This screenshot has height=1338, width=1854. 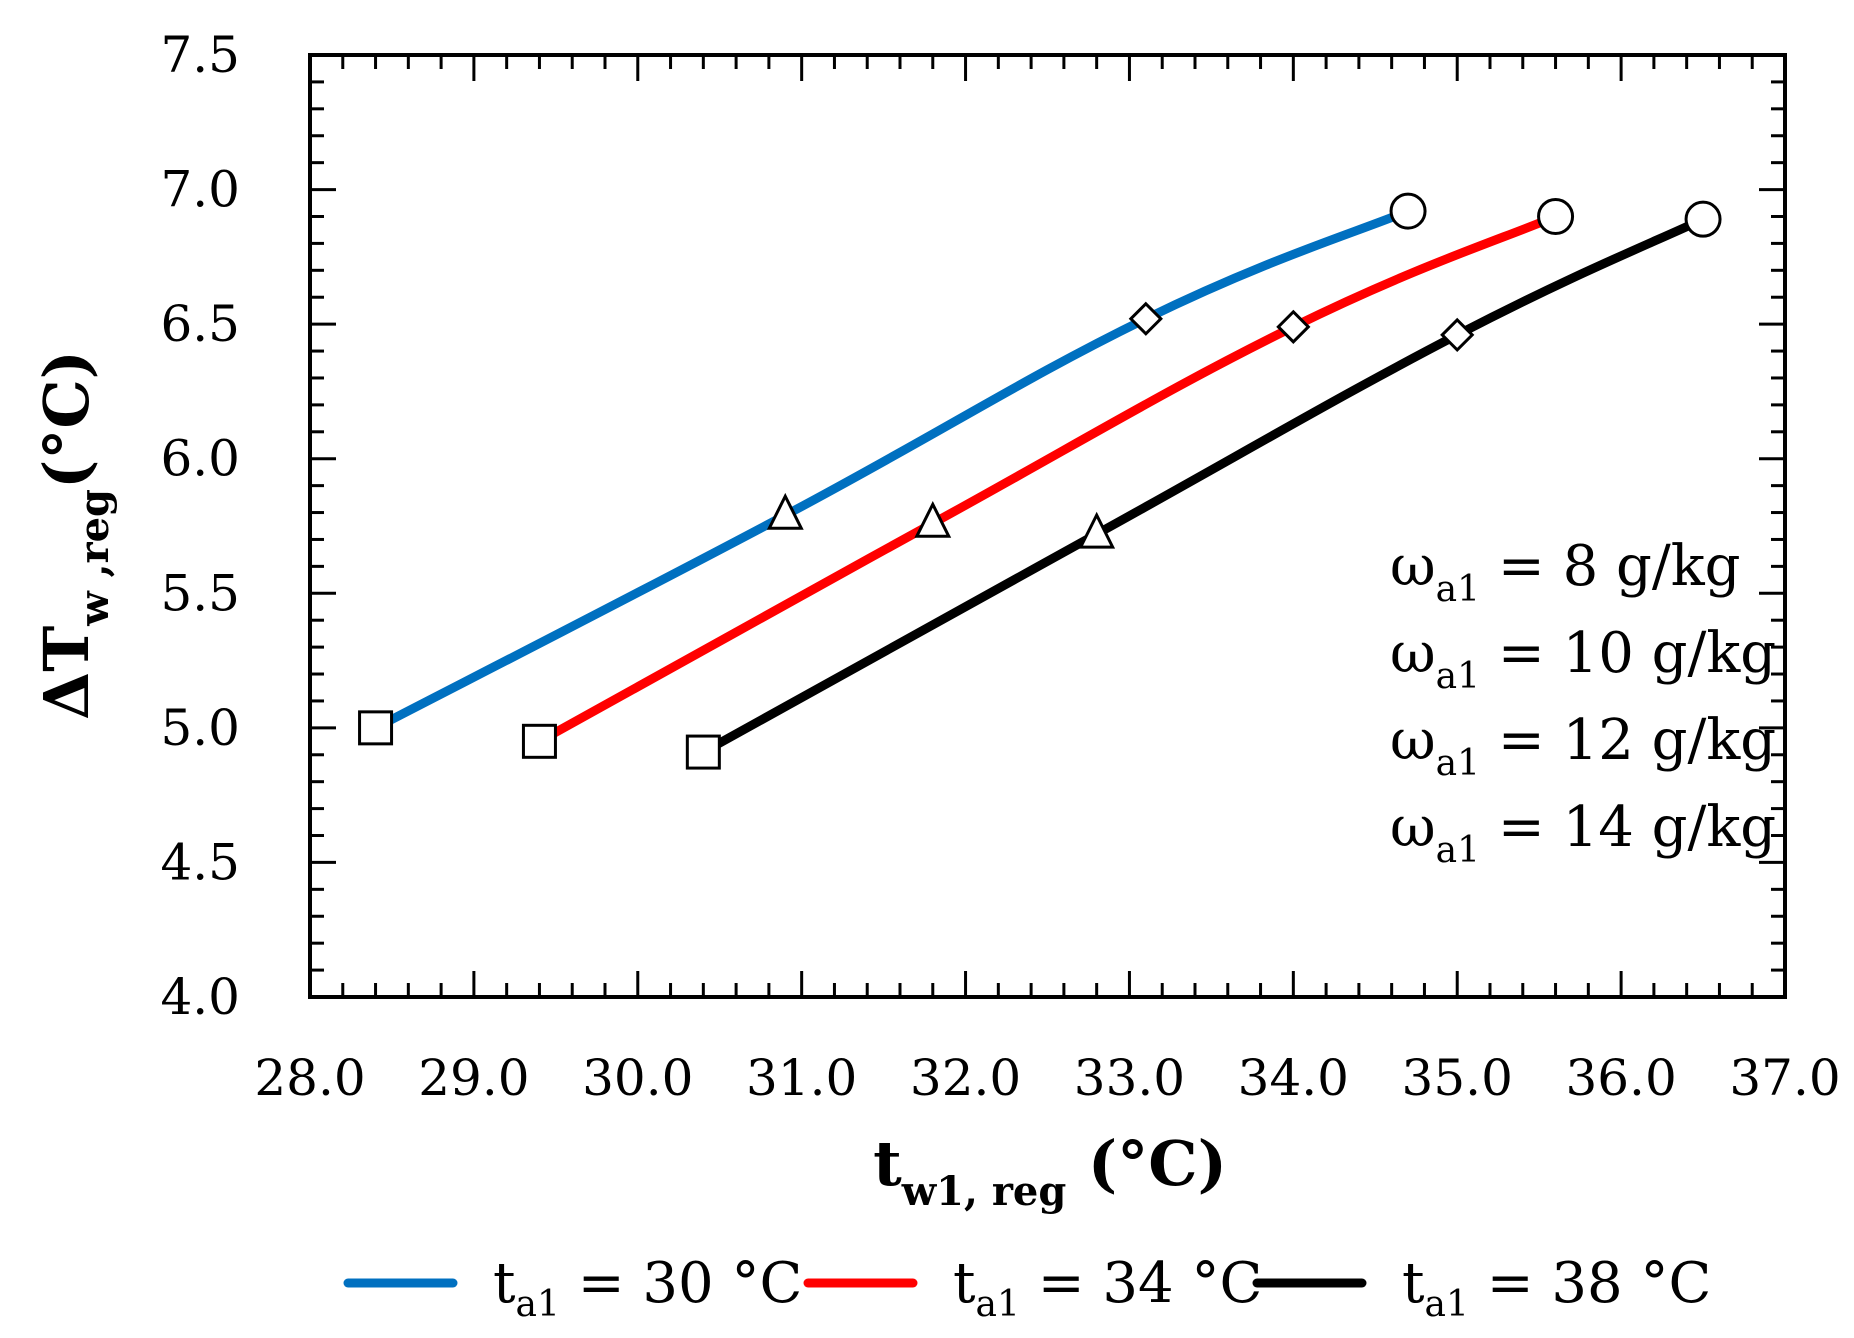 I want to click on y-tick-label: 4.5, so click(x=200, y=862).